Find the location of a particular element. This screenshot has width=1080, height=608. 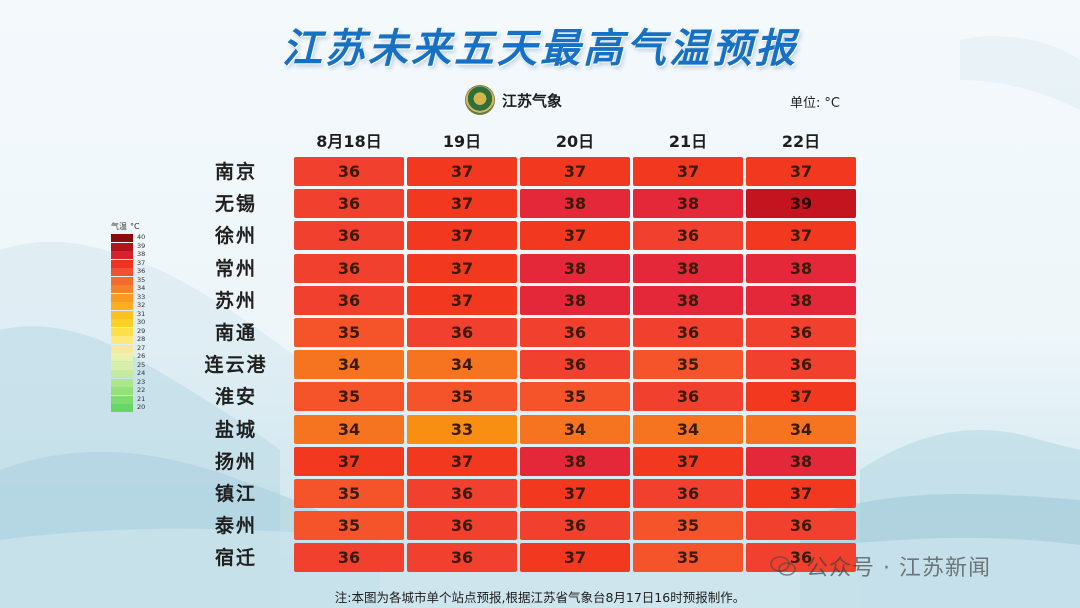

table-row: 无锡 36 37 38 38 39 is located at coordinates (540, 204).